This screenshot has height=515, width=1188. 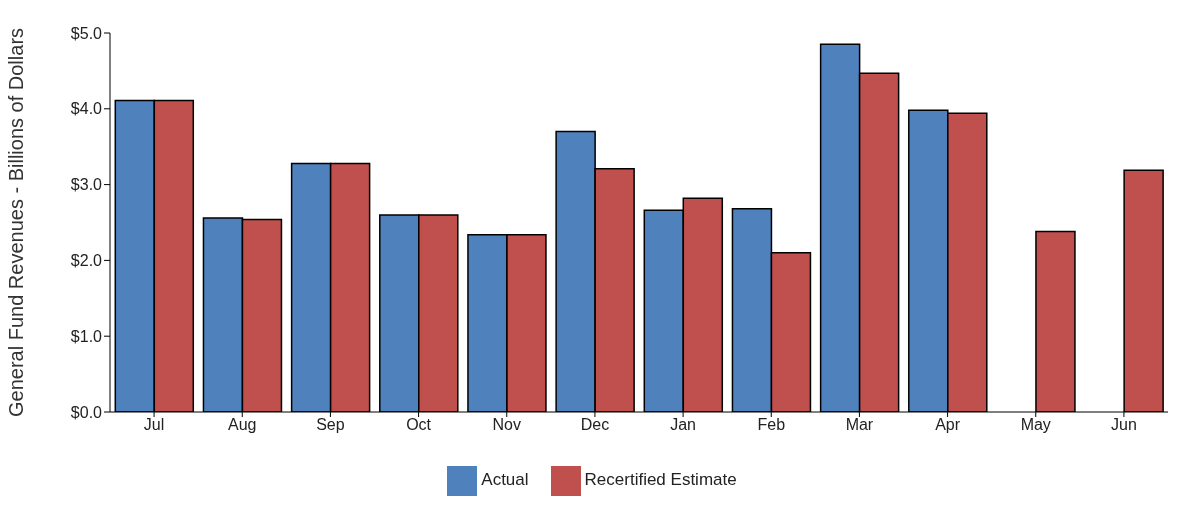 What do you see at coordinates (16, 222) in the screenshot?
I see `y-axis-title: General Fund Revenues - Billions of Dollars` at bounding box center [16, 222].